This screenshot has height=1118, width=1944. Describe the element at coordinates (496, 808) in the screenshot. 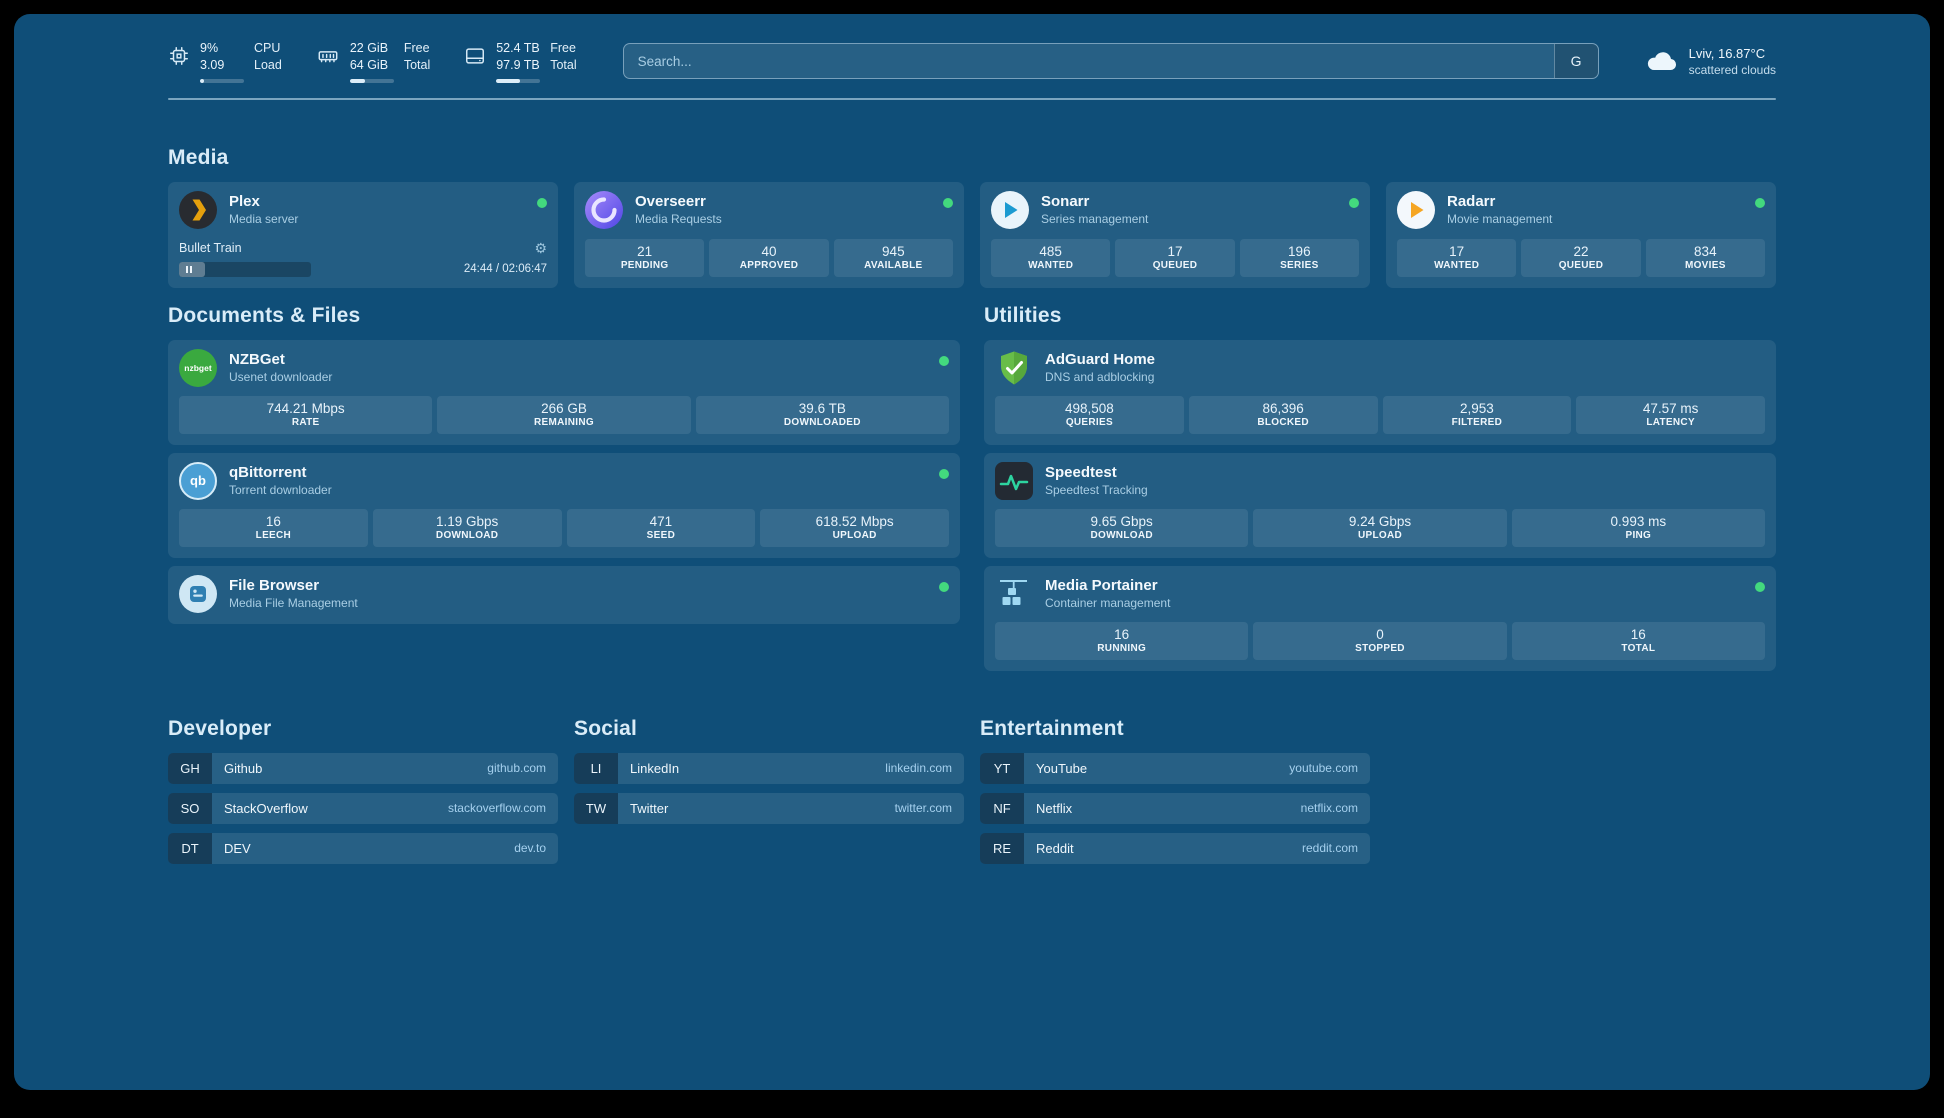

I see `bookmark-url: stackoverflow.com` at that location.